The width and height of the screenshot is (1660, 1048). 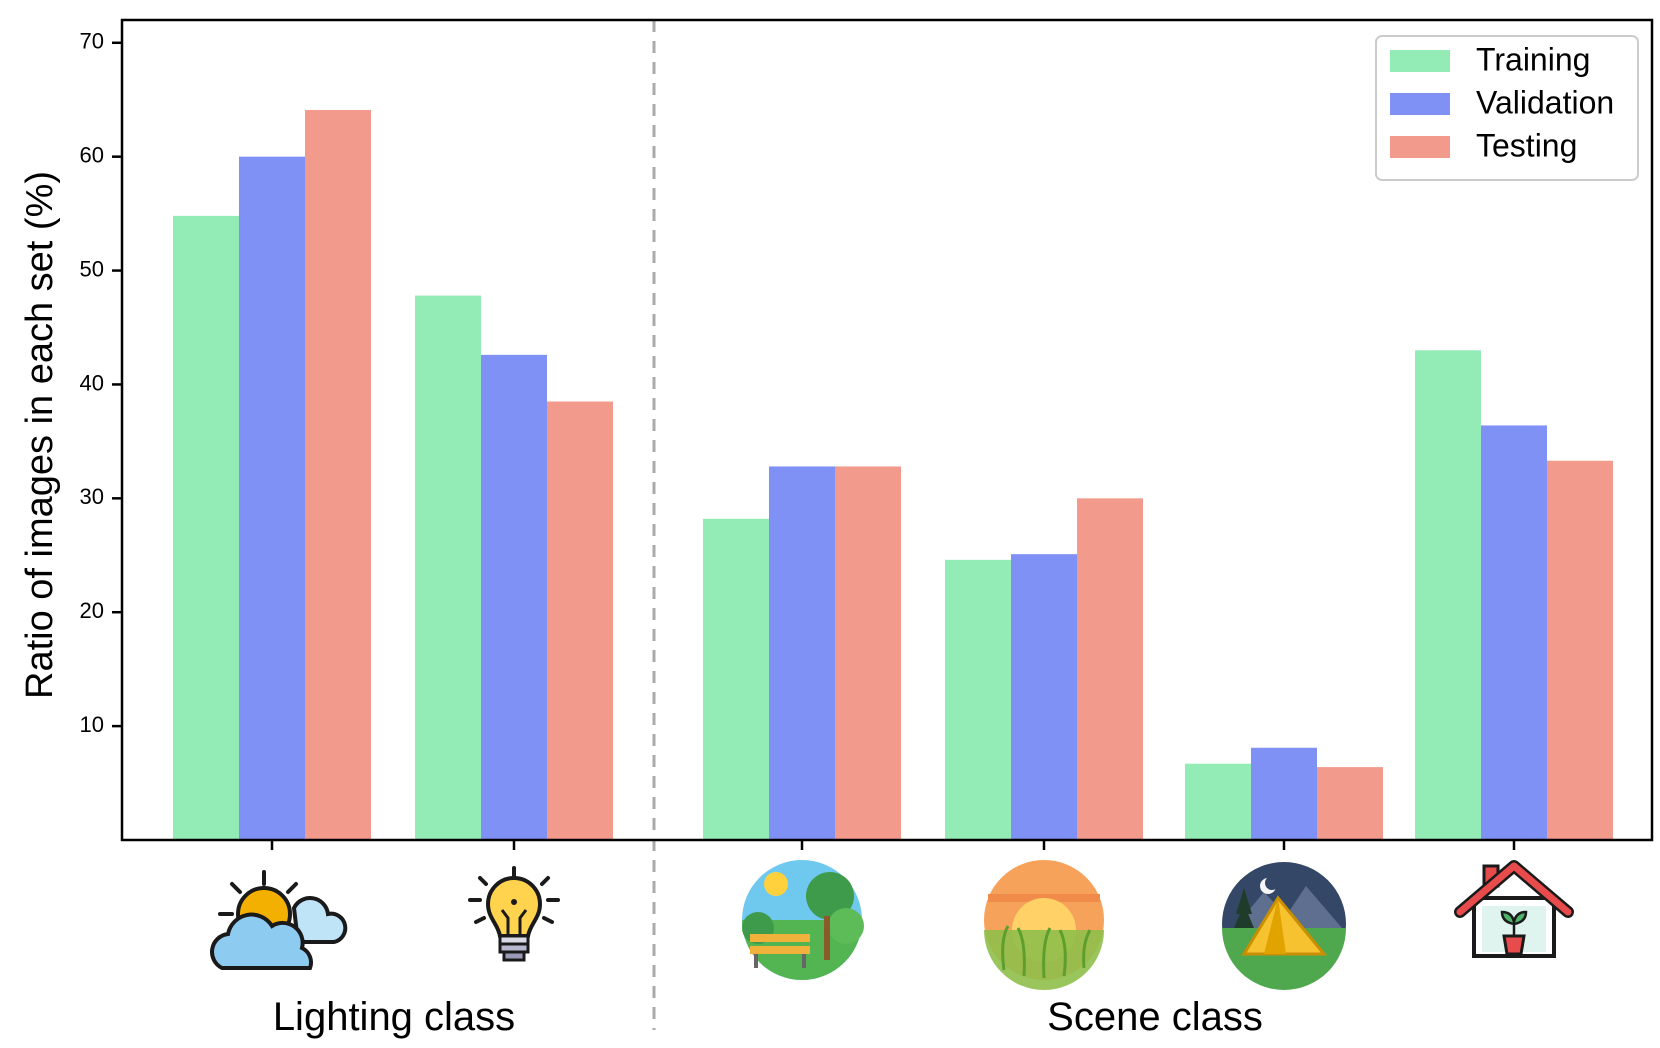 I want to click on y-tick-label: 60, so click(x=92, y=154).